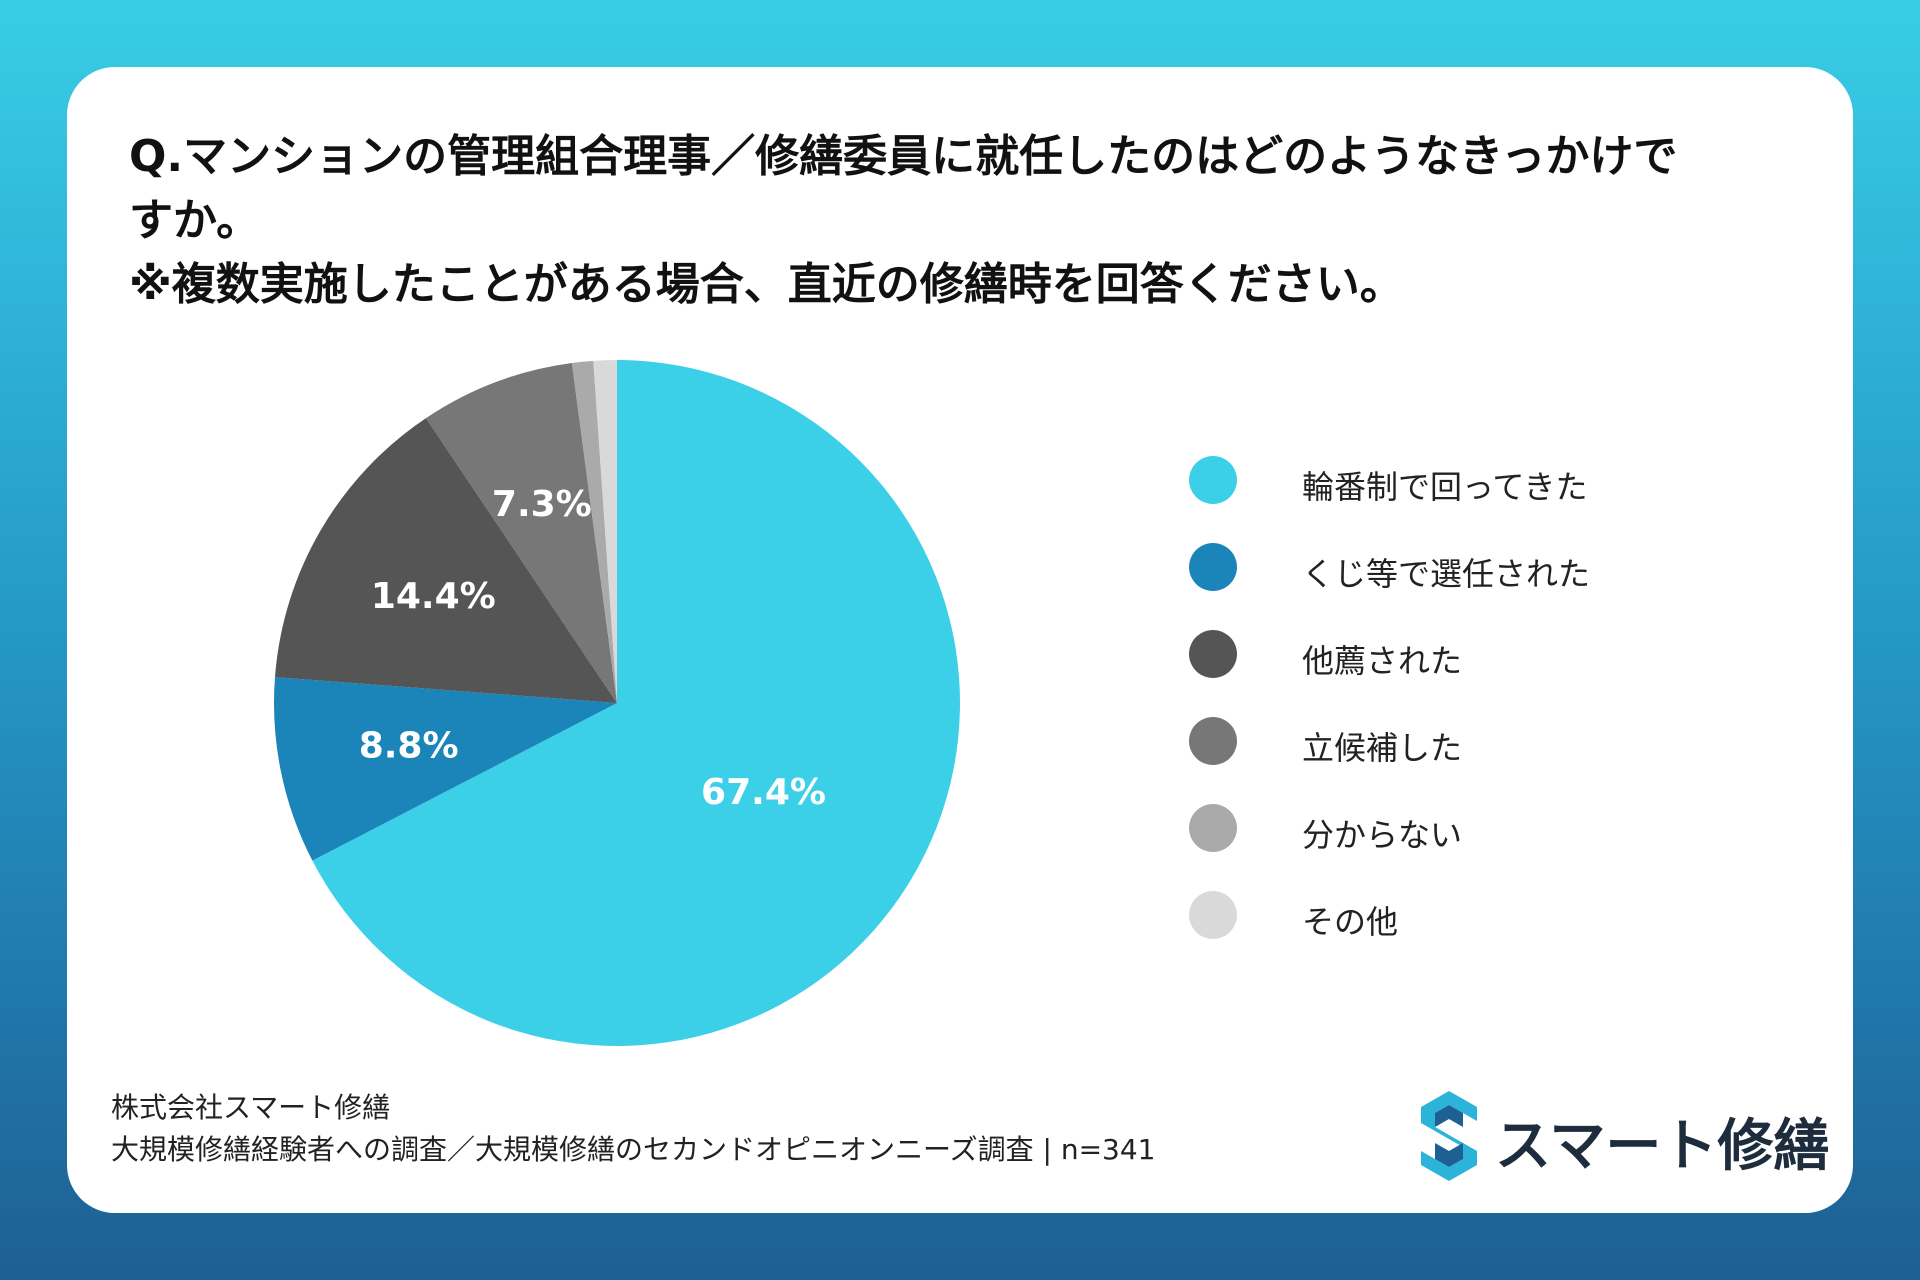  I want to click on logo-text: スマート修繕, so click(1662, 1146).